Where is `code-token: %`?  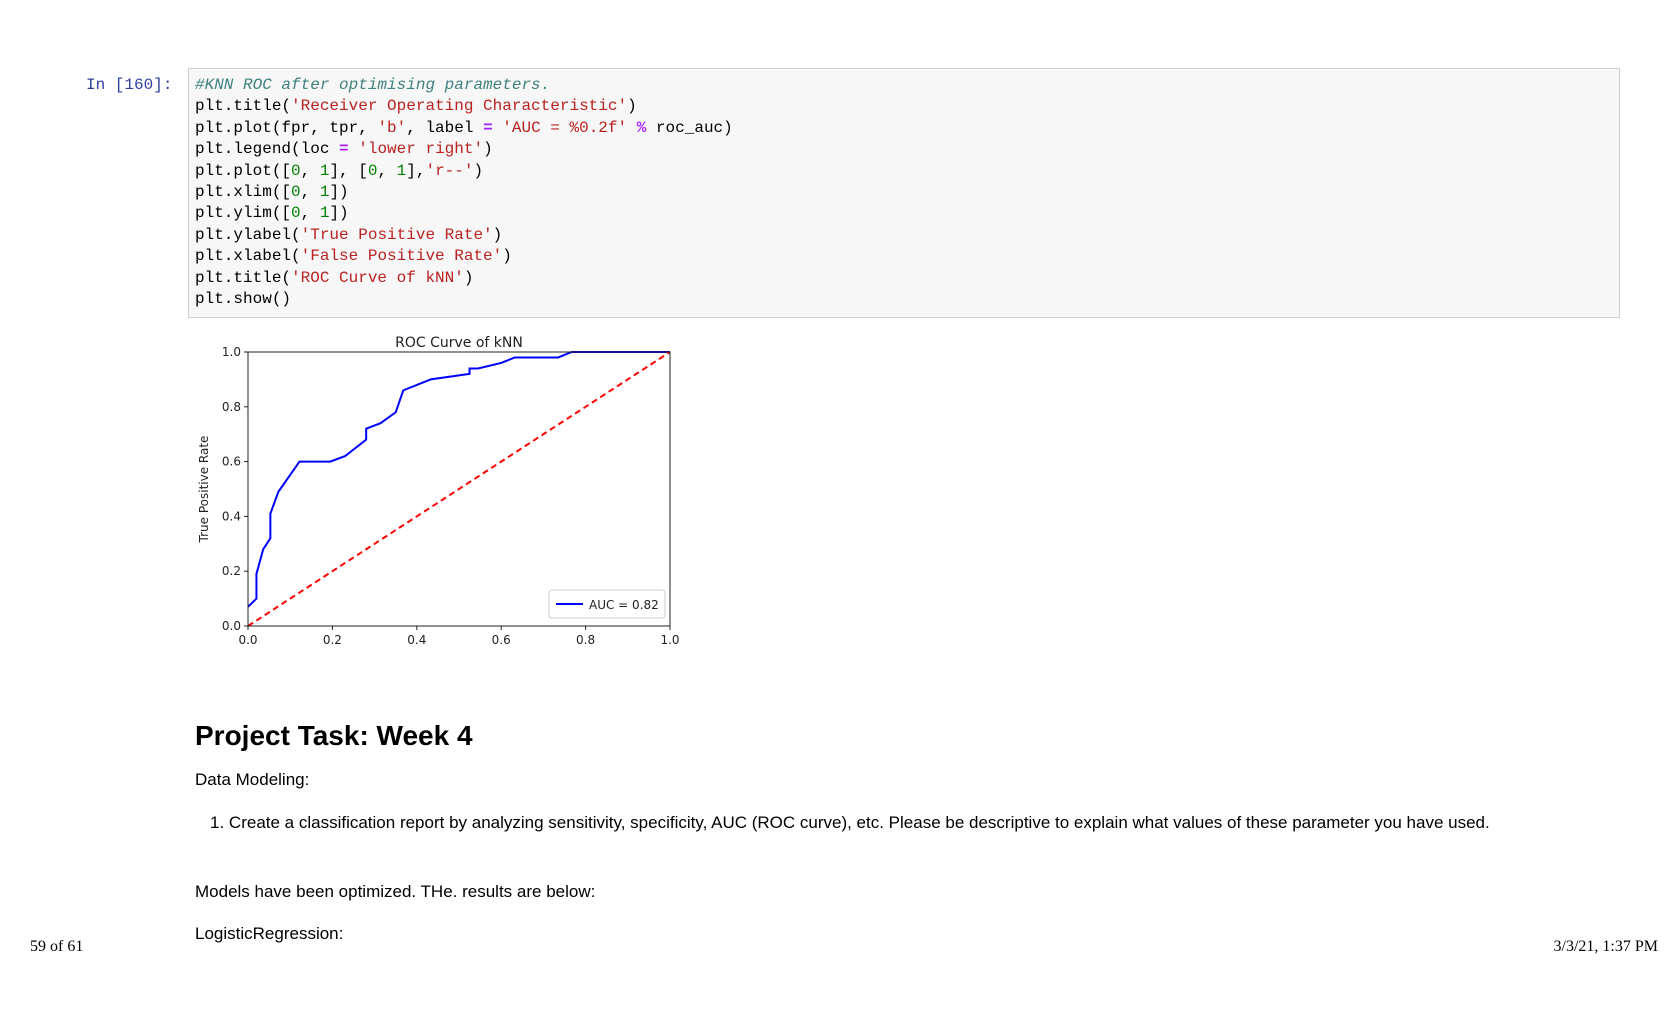
code-token: % is located at coordinates (641, 127).